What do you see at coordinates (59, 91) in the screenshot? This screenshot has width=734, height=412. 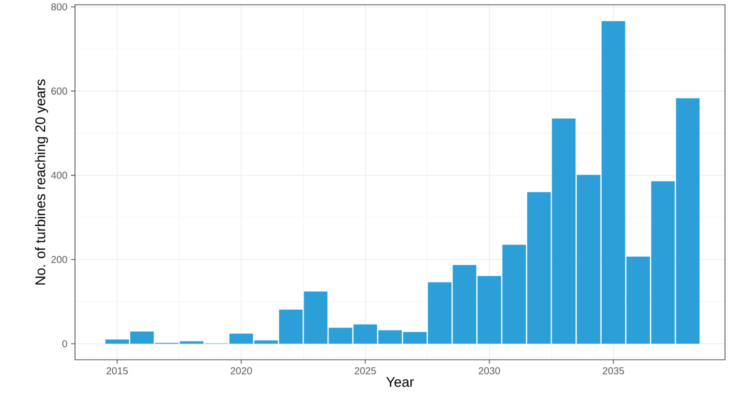 I see `y-tick-label: 600` at bounding box center [59, 91].